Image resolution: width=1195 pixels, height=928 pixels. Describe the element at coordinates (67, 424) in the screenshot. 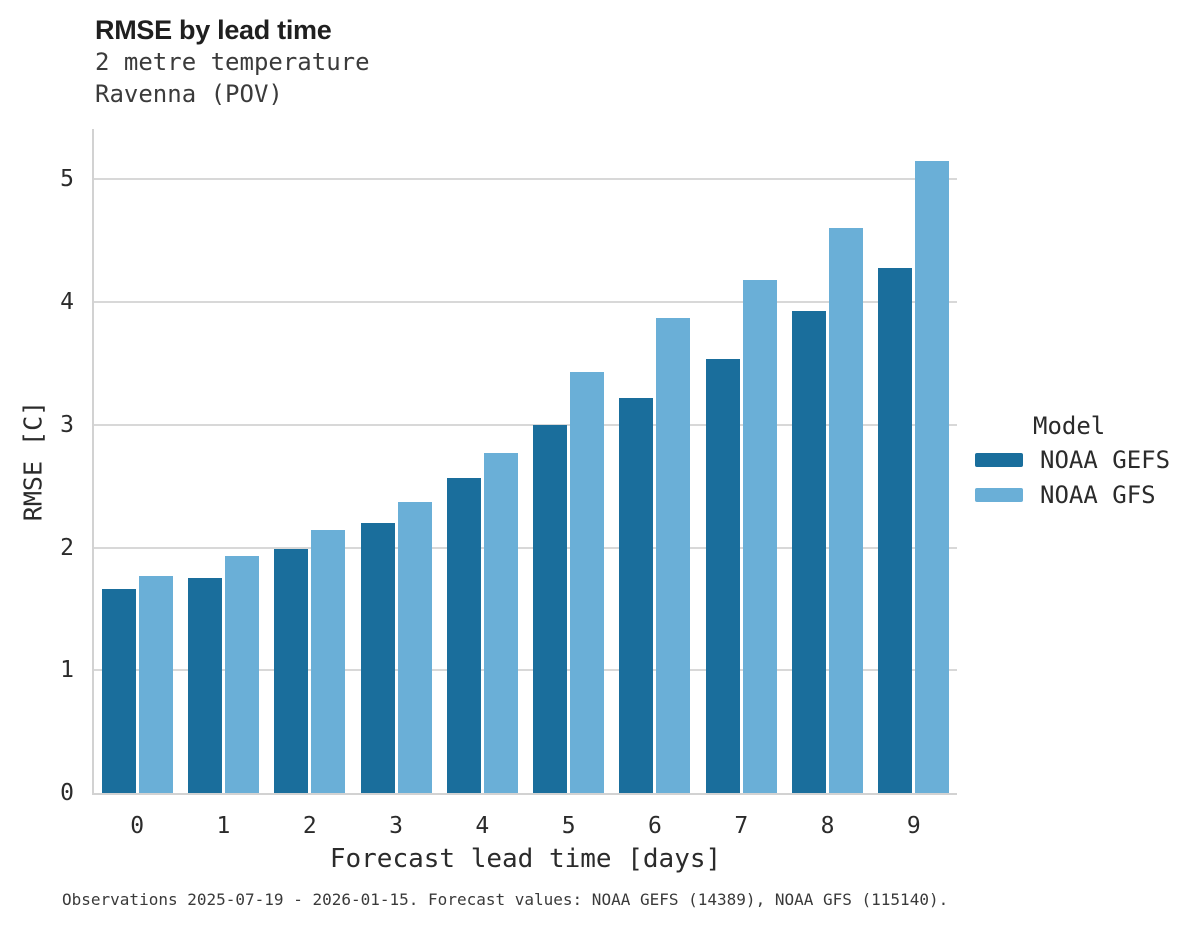

I see `y-tick-label-3: 3` at that location.